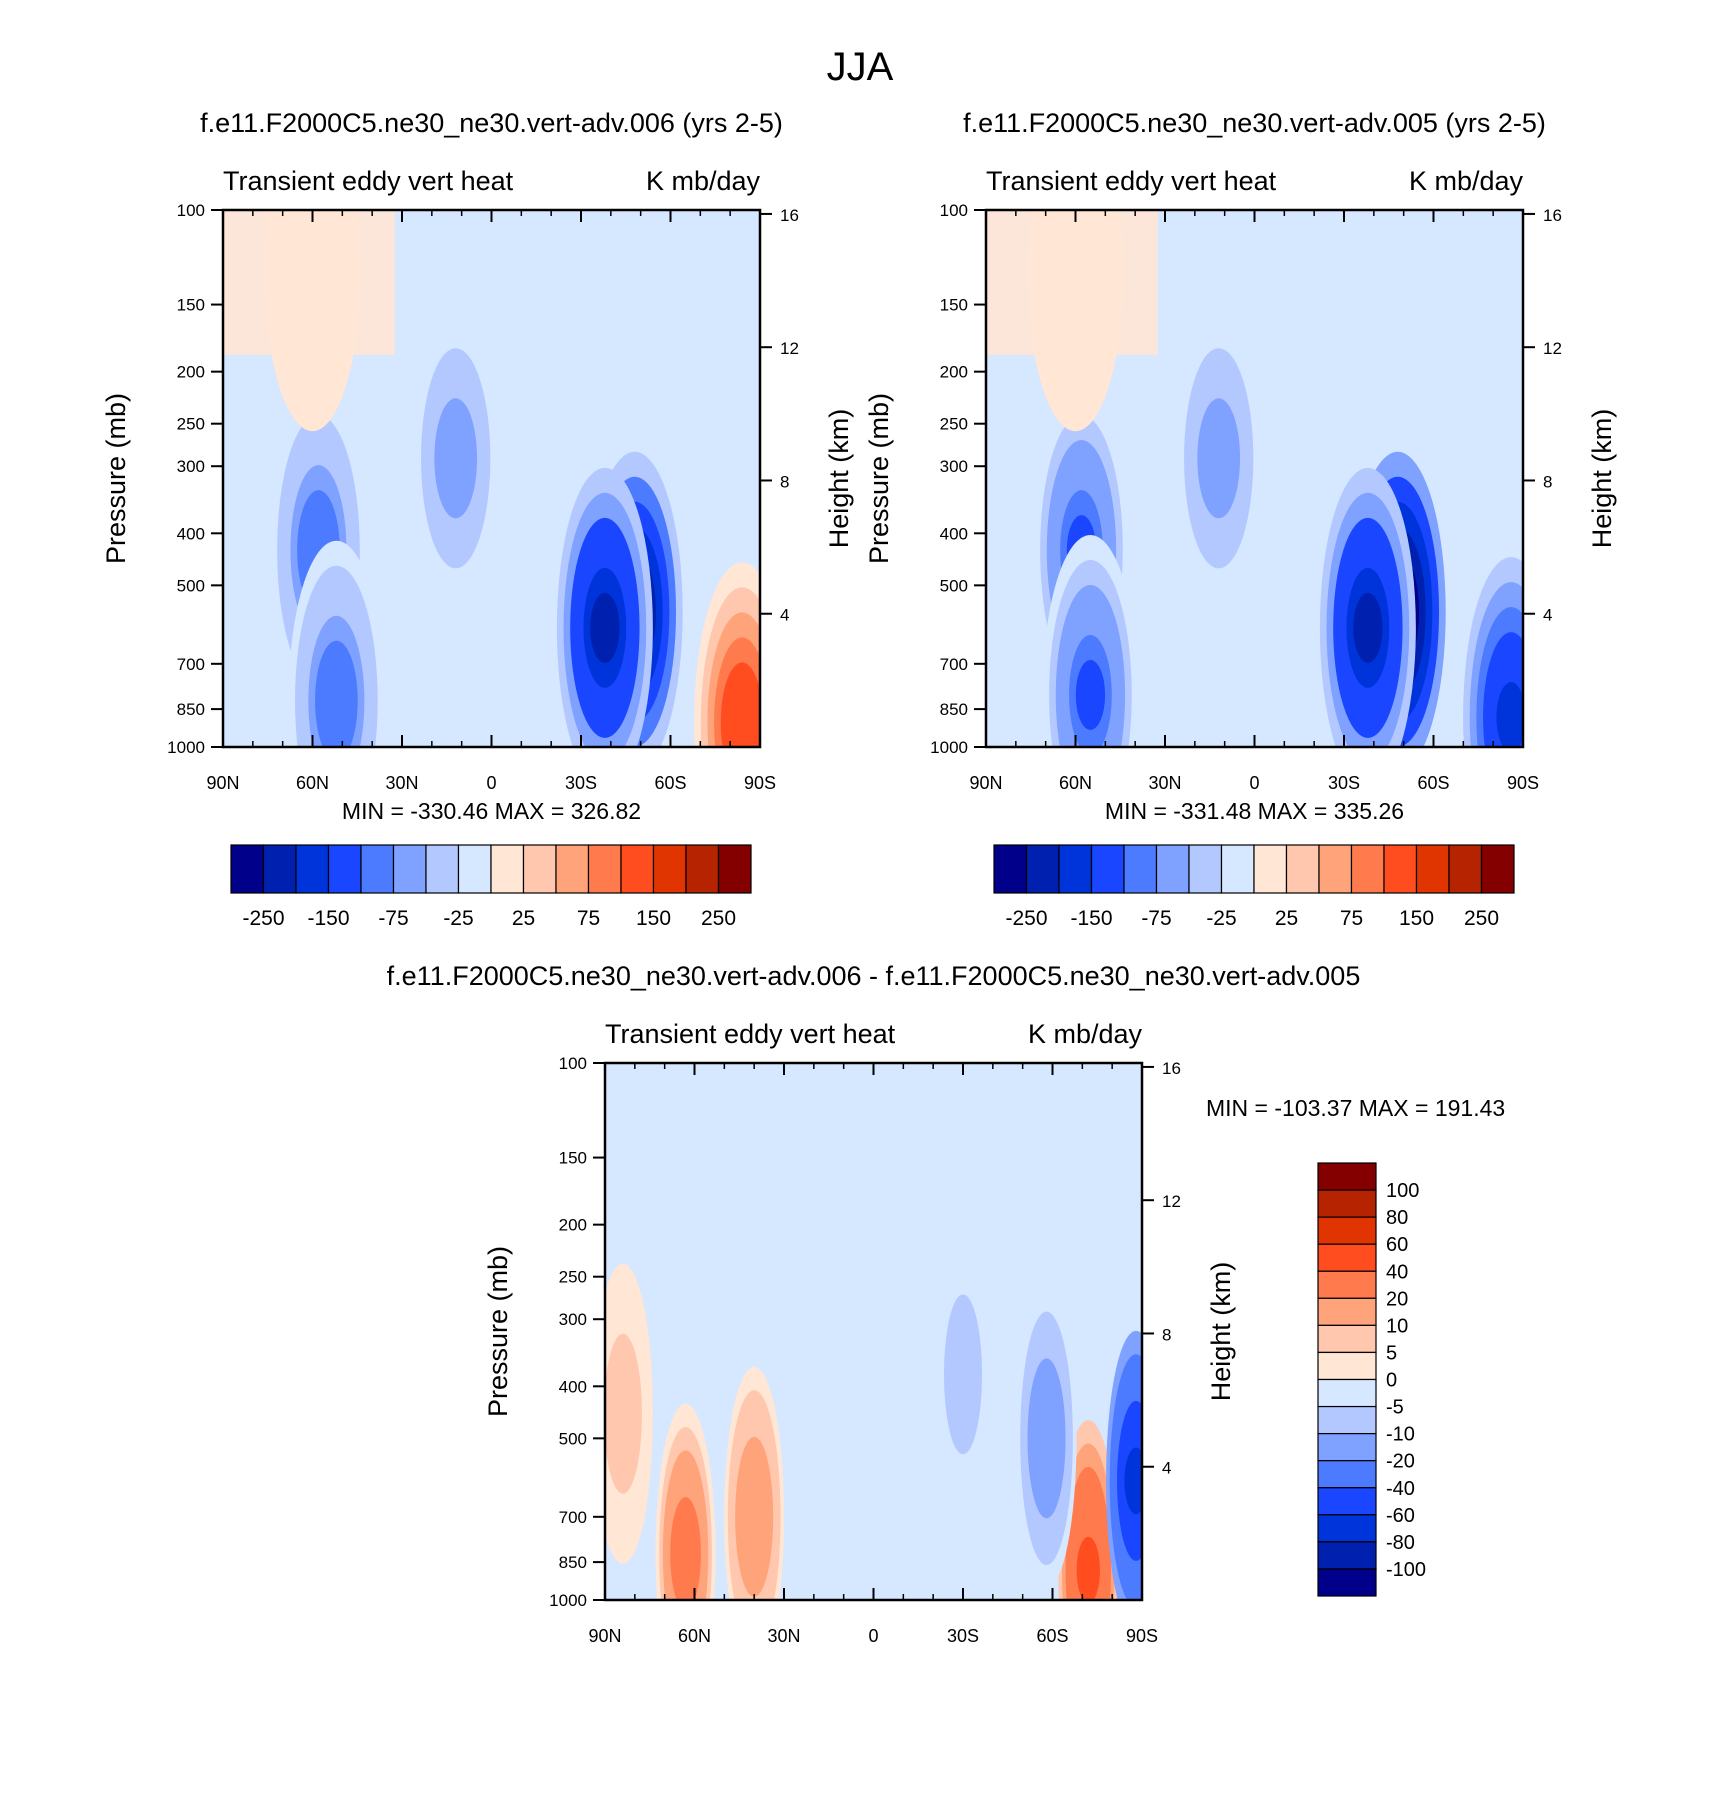  I want to click on min-max-stats: MIN = -103.37 MAX = 191.43, so click(1355, 1108).